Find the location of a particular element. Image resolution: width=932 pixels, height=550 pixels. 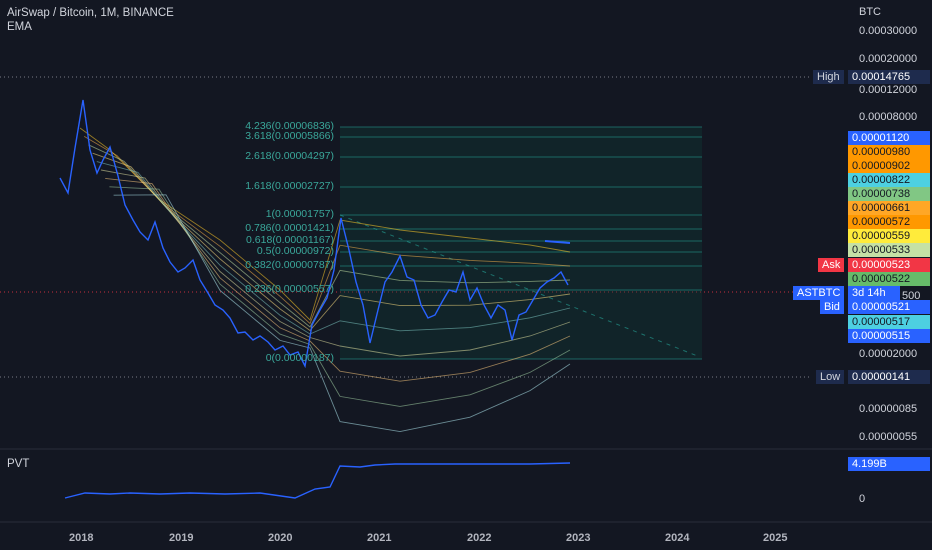

fib-level-label: 0.236(0.00000557) is located at coordinates (289, 289).